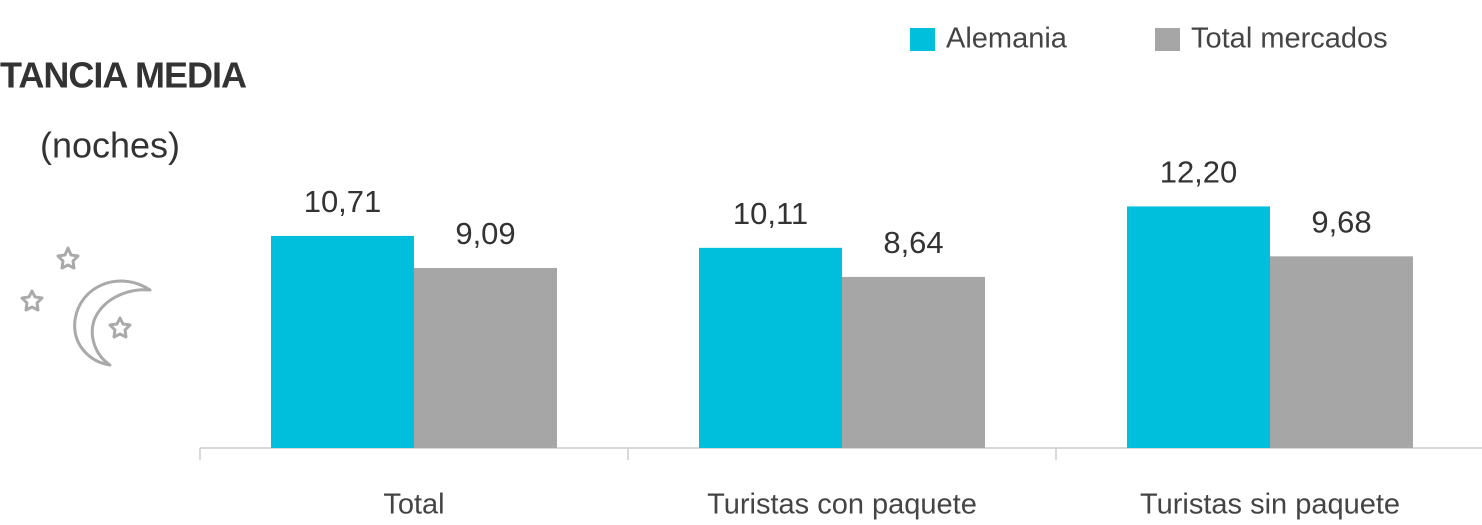  What do you see at coordinates (1341, 222) in the screenshot?
I see `value-label: 9,68` at bounding box center [1341, 222].